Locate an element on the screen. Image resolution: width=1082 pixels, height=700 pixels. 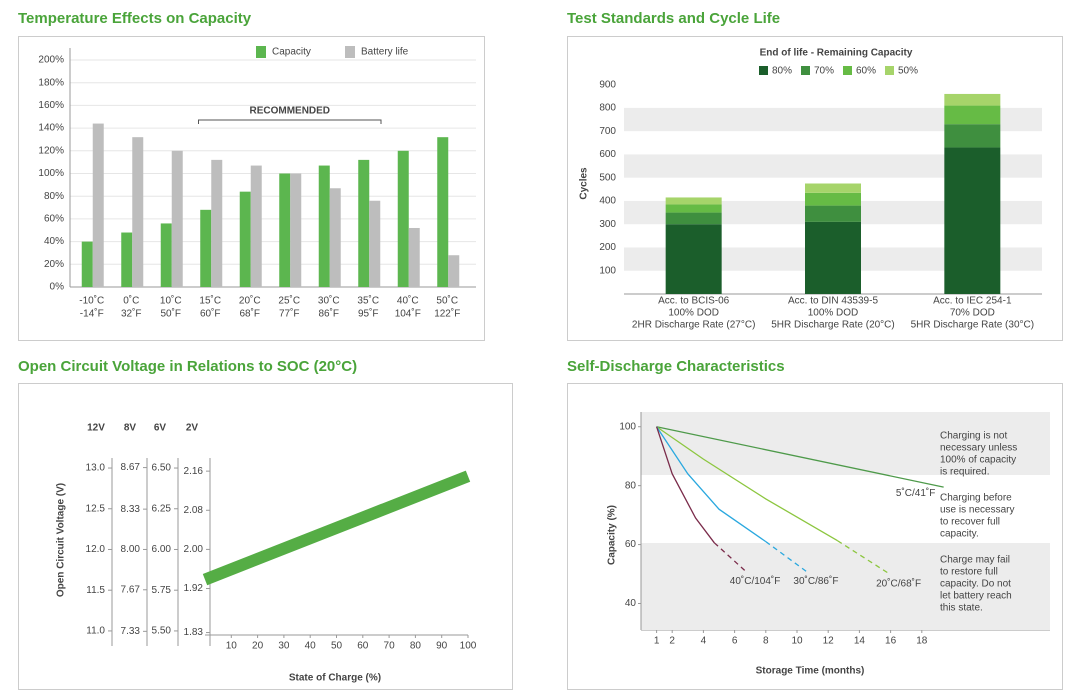
y-tick-label: 12.0 is located at coordinates (96, 549).